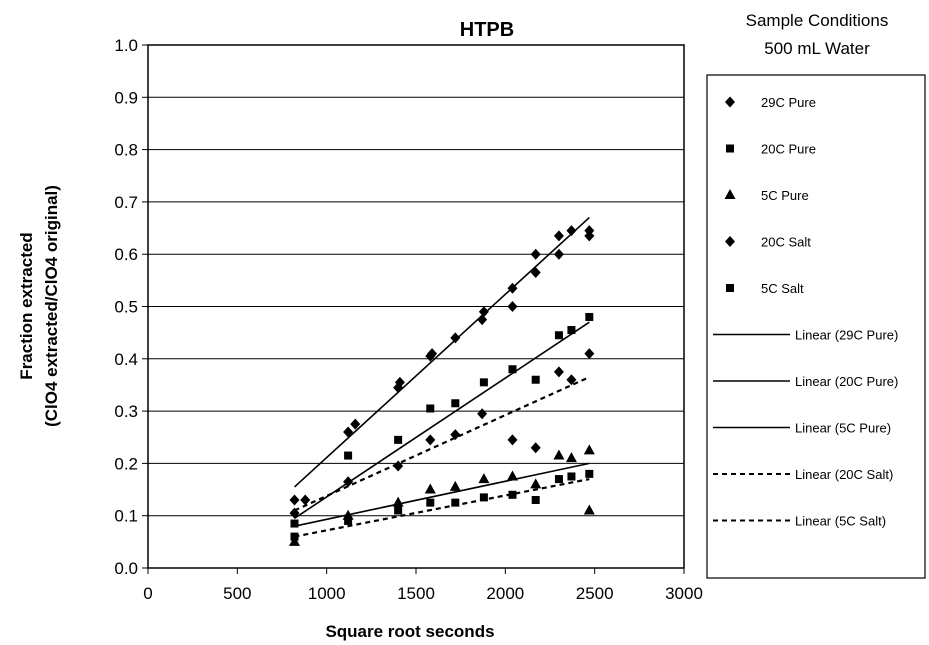  I want to click on y-tick-label: 1.0, so click(126, 45).